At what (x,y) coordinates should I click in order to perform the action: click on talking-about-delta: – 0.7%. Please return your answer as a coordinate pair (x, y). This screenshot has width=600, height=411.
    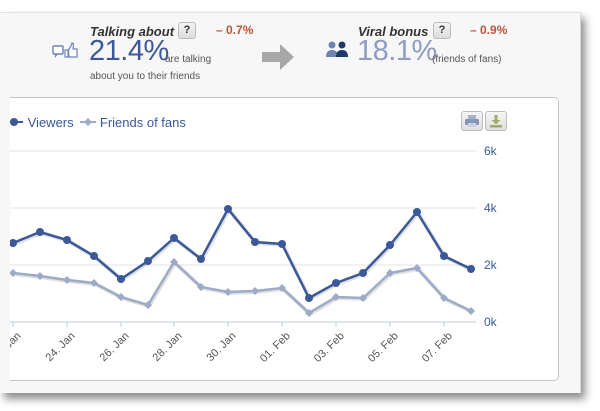
    Looking at the image, I should click on (235, 30).